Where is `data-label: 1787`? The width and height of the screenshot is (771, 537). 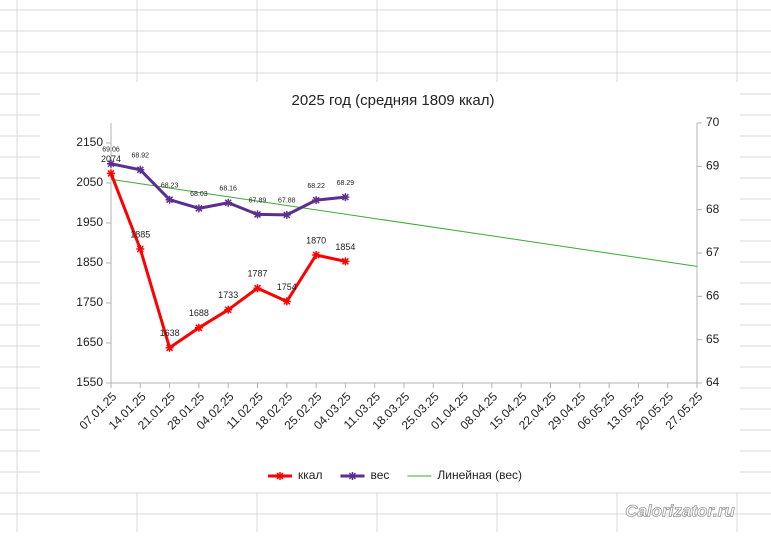
data-label: 1787 is located at coordinates (257, 274).